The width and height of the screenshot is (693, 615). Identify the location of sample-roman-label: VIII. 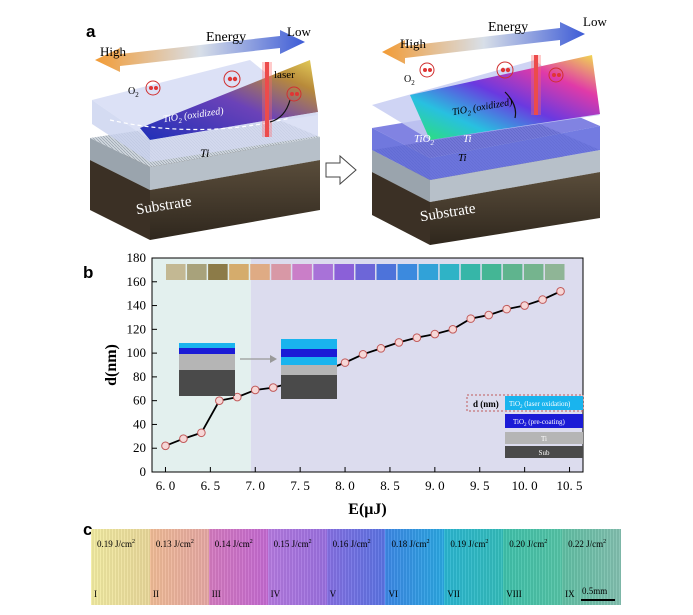
(514, 594).